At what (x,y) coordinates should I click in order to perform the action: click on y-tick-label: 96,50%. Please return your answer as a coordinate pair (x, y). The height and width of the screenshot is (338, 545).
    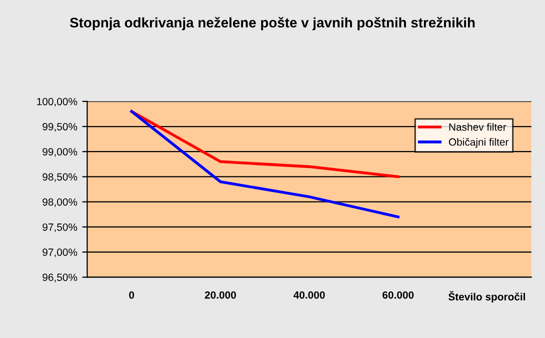
    Looking at the image, I should click on (60, 278).